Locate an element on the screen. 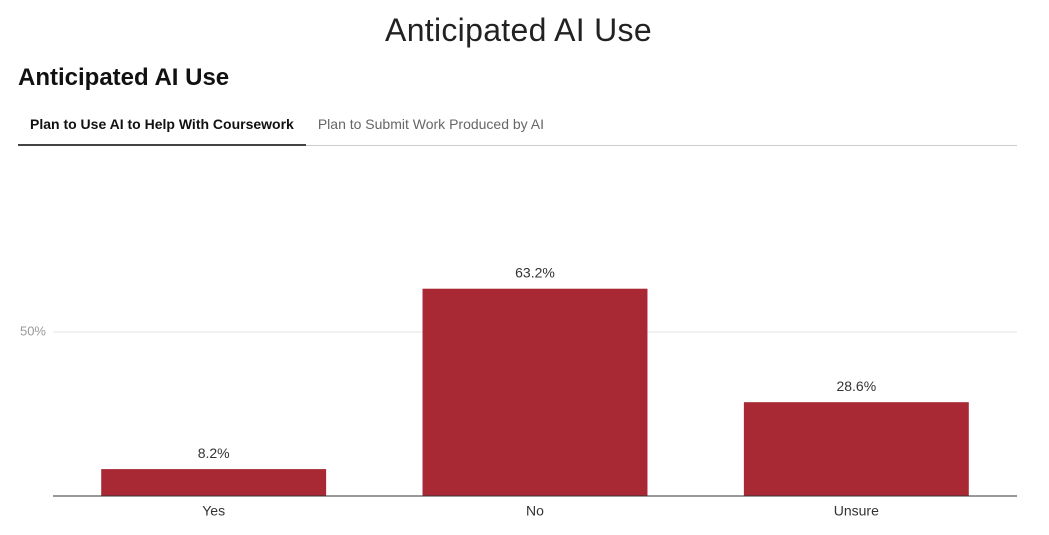  data-label: 63.2% is located at coordinates (535, 272).